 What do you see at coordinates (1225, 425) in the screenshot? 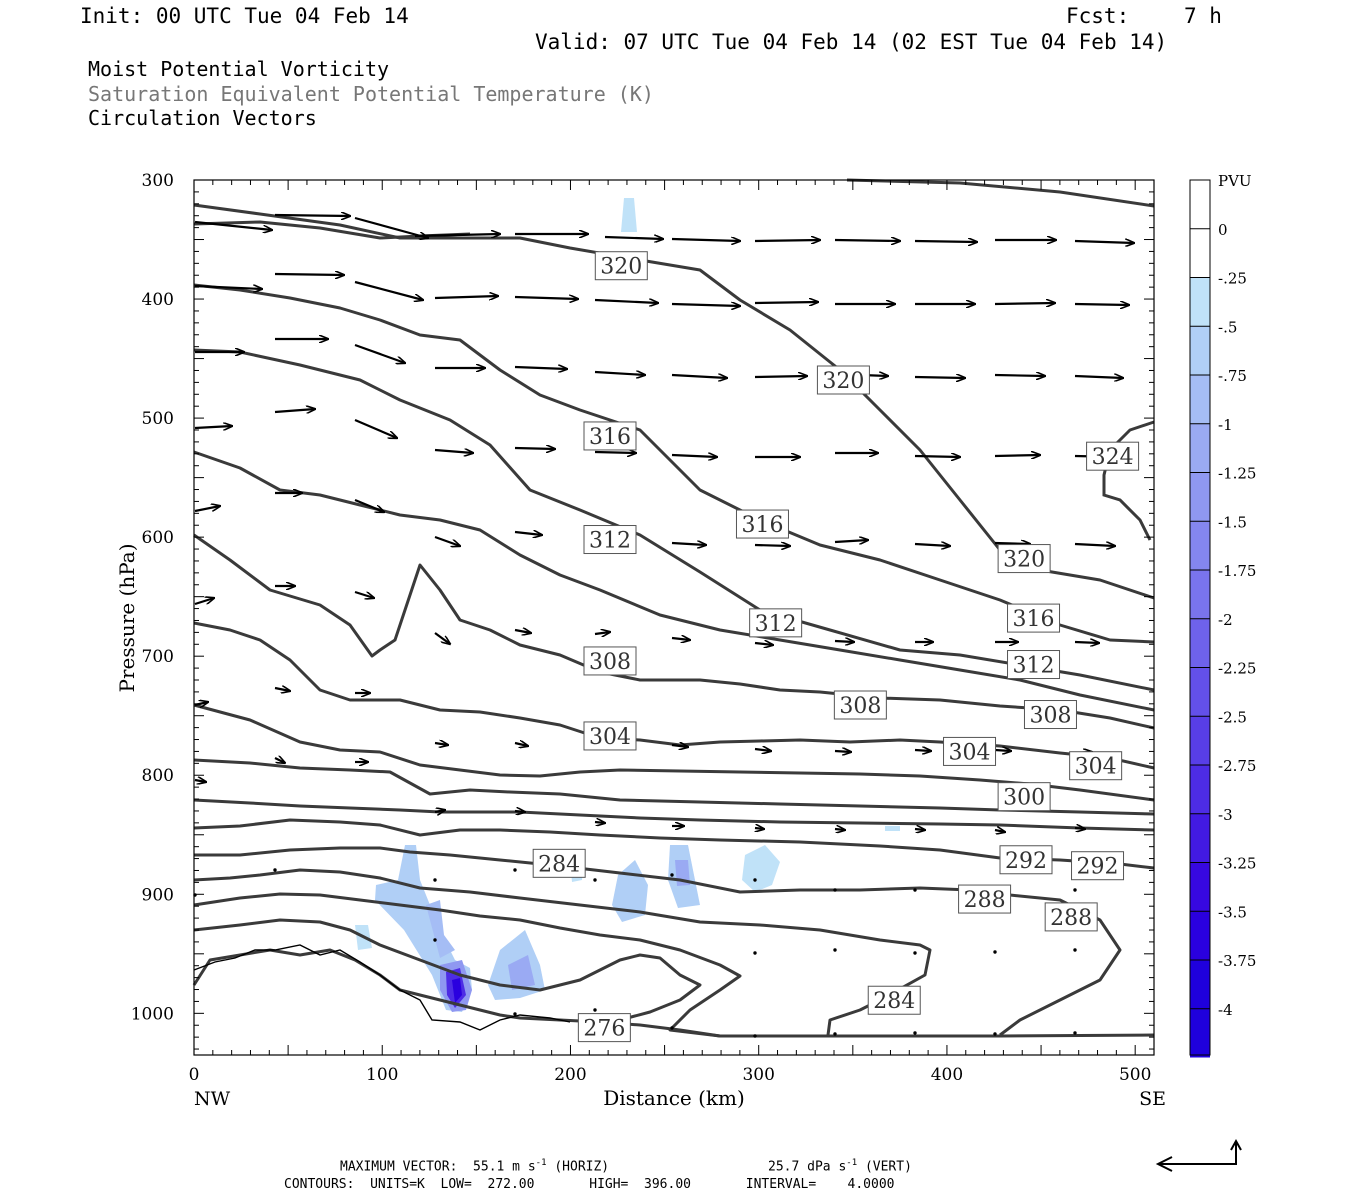
I see `colorbar-label: -1` at bounding box center [1225, 425].